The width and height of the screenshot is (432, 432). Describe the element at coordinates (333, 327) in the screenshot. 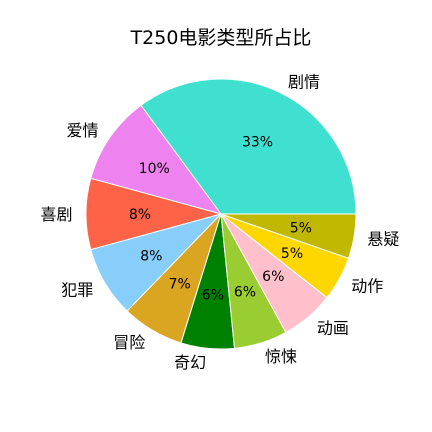

I see `category-label-8: 动画` at that location.